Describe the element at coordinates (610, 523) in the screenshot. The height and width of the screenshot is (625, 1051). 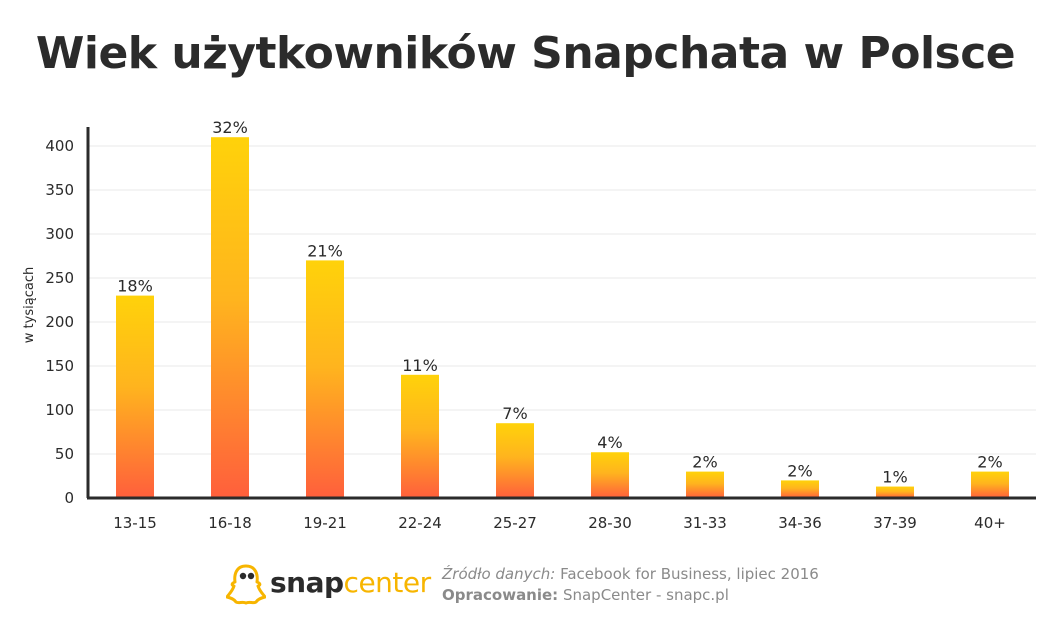
I see `x-tick-label: 28-30` at that location.